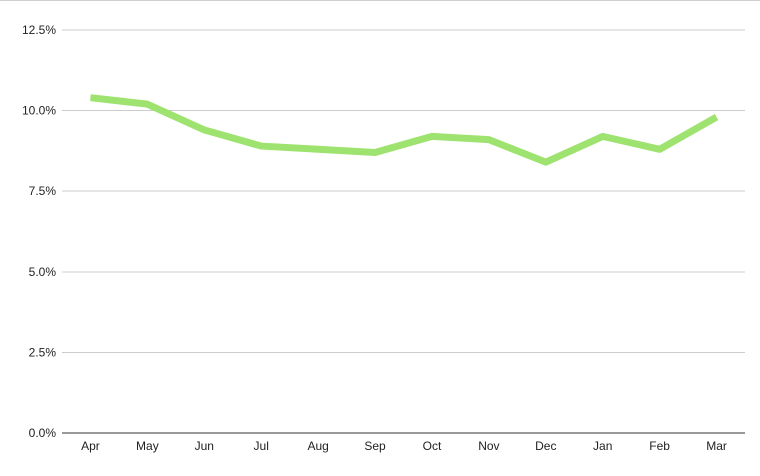 This screenshot has width=760, height=476. Describe the element at coordinates (404, 446) in the screenshot. I see `x-axis-tick-labels: Apr May Jun Jul Aug Sep Oct Nov Dec Jan Feb Mar` at that location.